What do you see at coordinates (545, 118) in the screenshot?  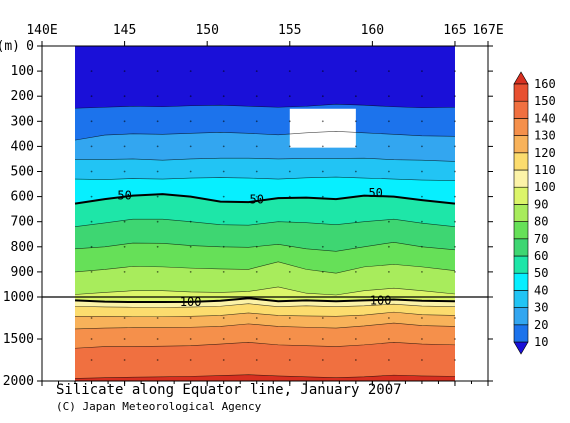 I see `colorbar-label: 140` at bounding box center [545, 118].